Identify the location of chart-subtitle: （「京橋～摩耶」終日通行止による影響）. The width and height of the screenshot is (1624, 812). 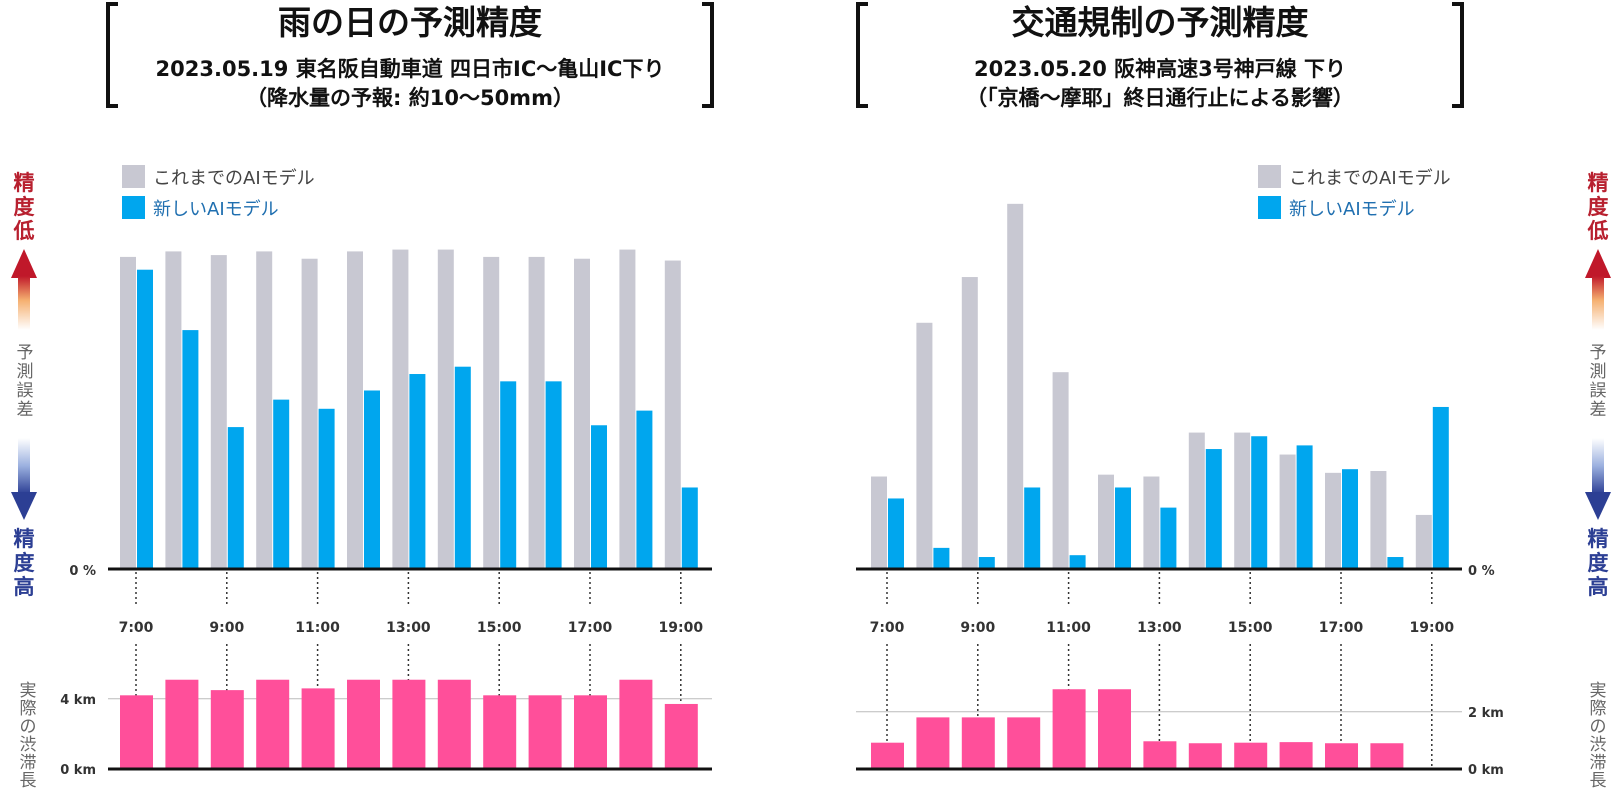
(1160, 98).